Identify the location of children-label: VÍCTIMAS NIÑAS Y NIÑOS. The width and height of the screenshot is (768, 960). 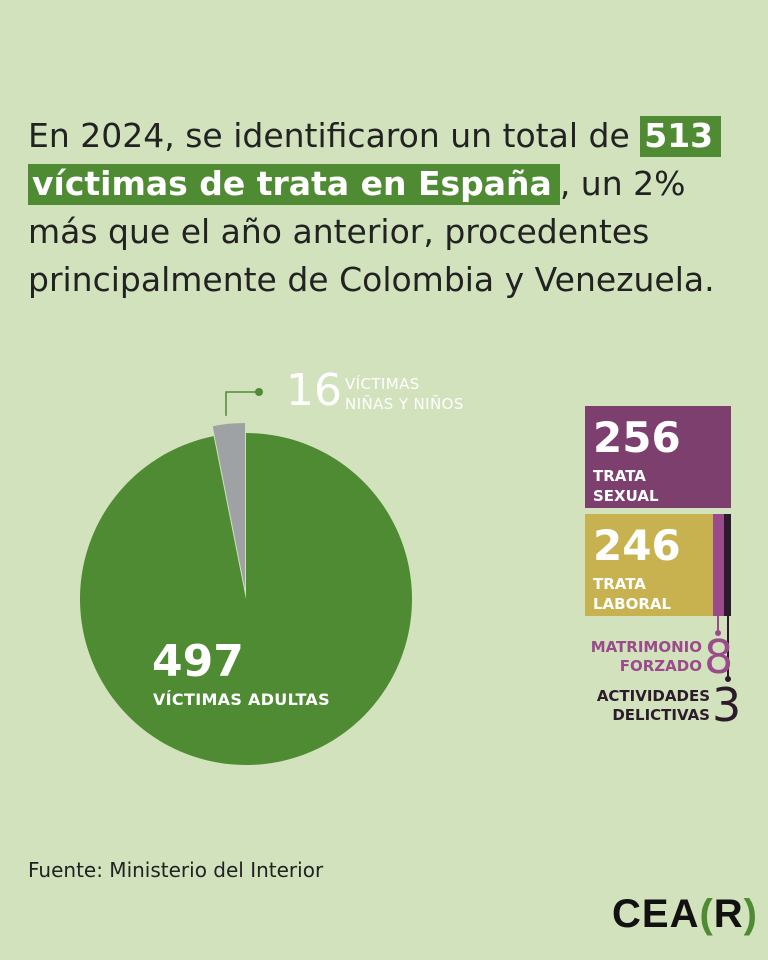
(404, 394).